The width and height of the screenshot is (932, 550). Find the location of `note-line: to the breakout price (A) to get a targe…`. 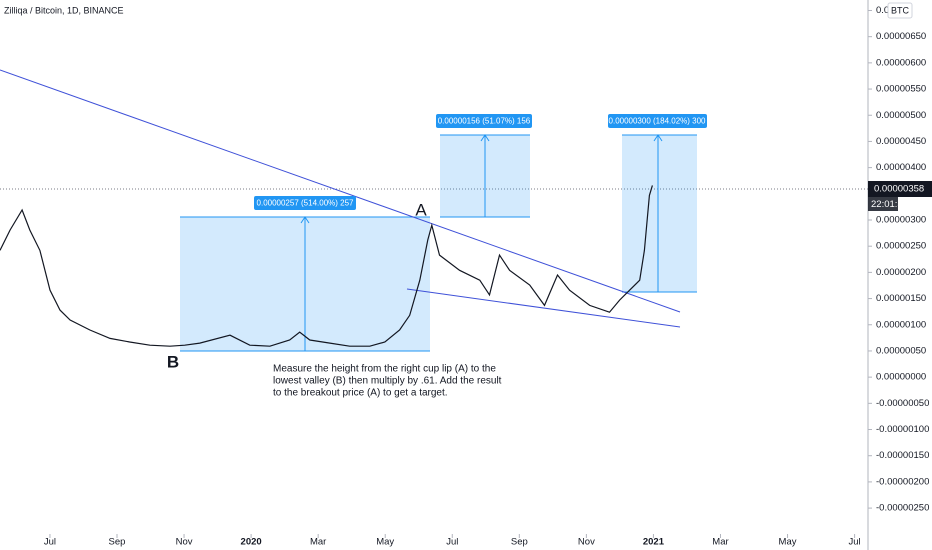

note-line: to the breakout price (A) to get a targe… is located at coordinates (360, 393).